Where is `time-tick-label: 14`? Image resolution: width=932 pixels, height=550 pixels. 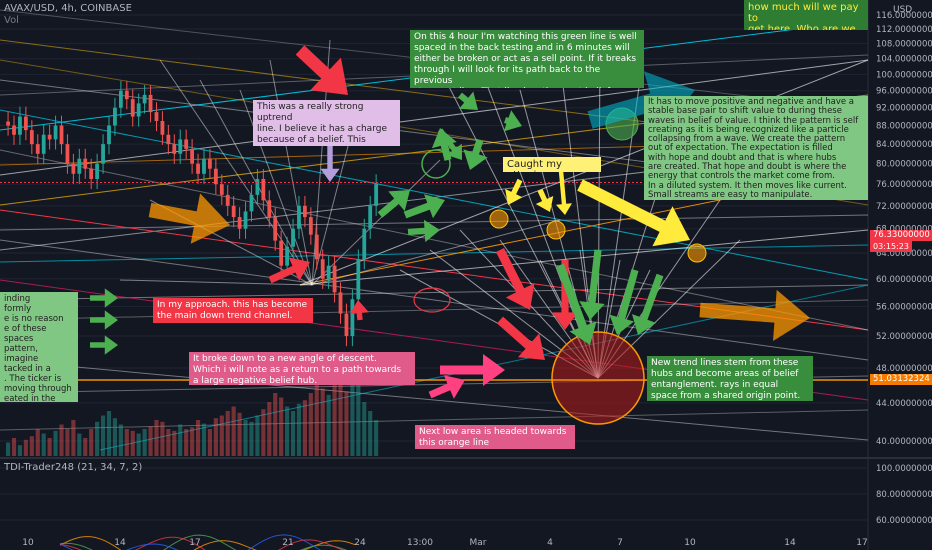
time-tick-label: 14 is located at coordinates (790, 543).